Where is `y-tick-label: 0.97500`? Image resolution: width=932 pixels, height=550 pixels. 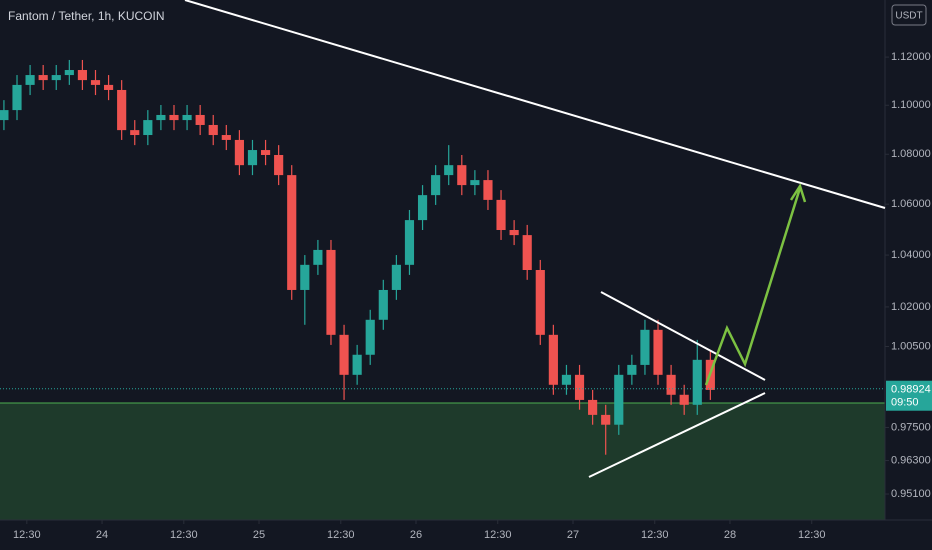
y-tick-label: 0.97500 is located at coordinates (911, 427).